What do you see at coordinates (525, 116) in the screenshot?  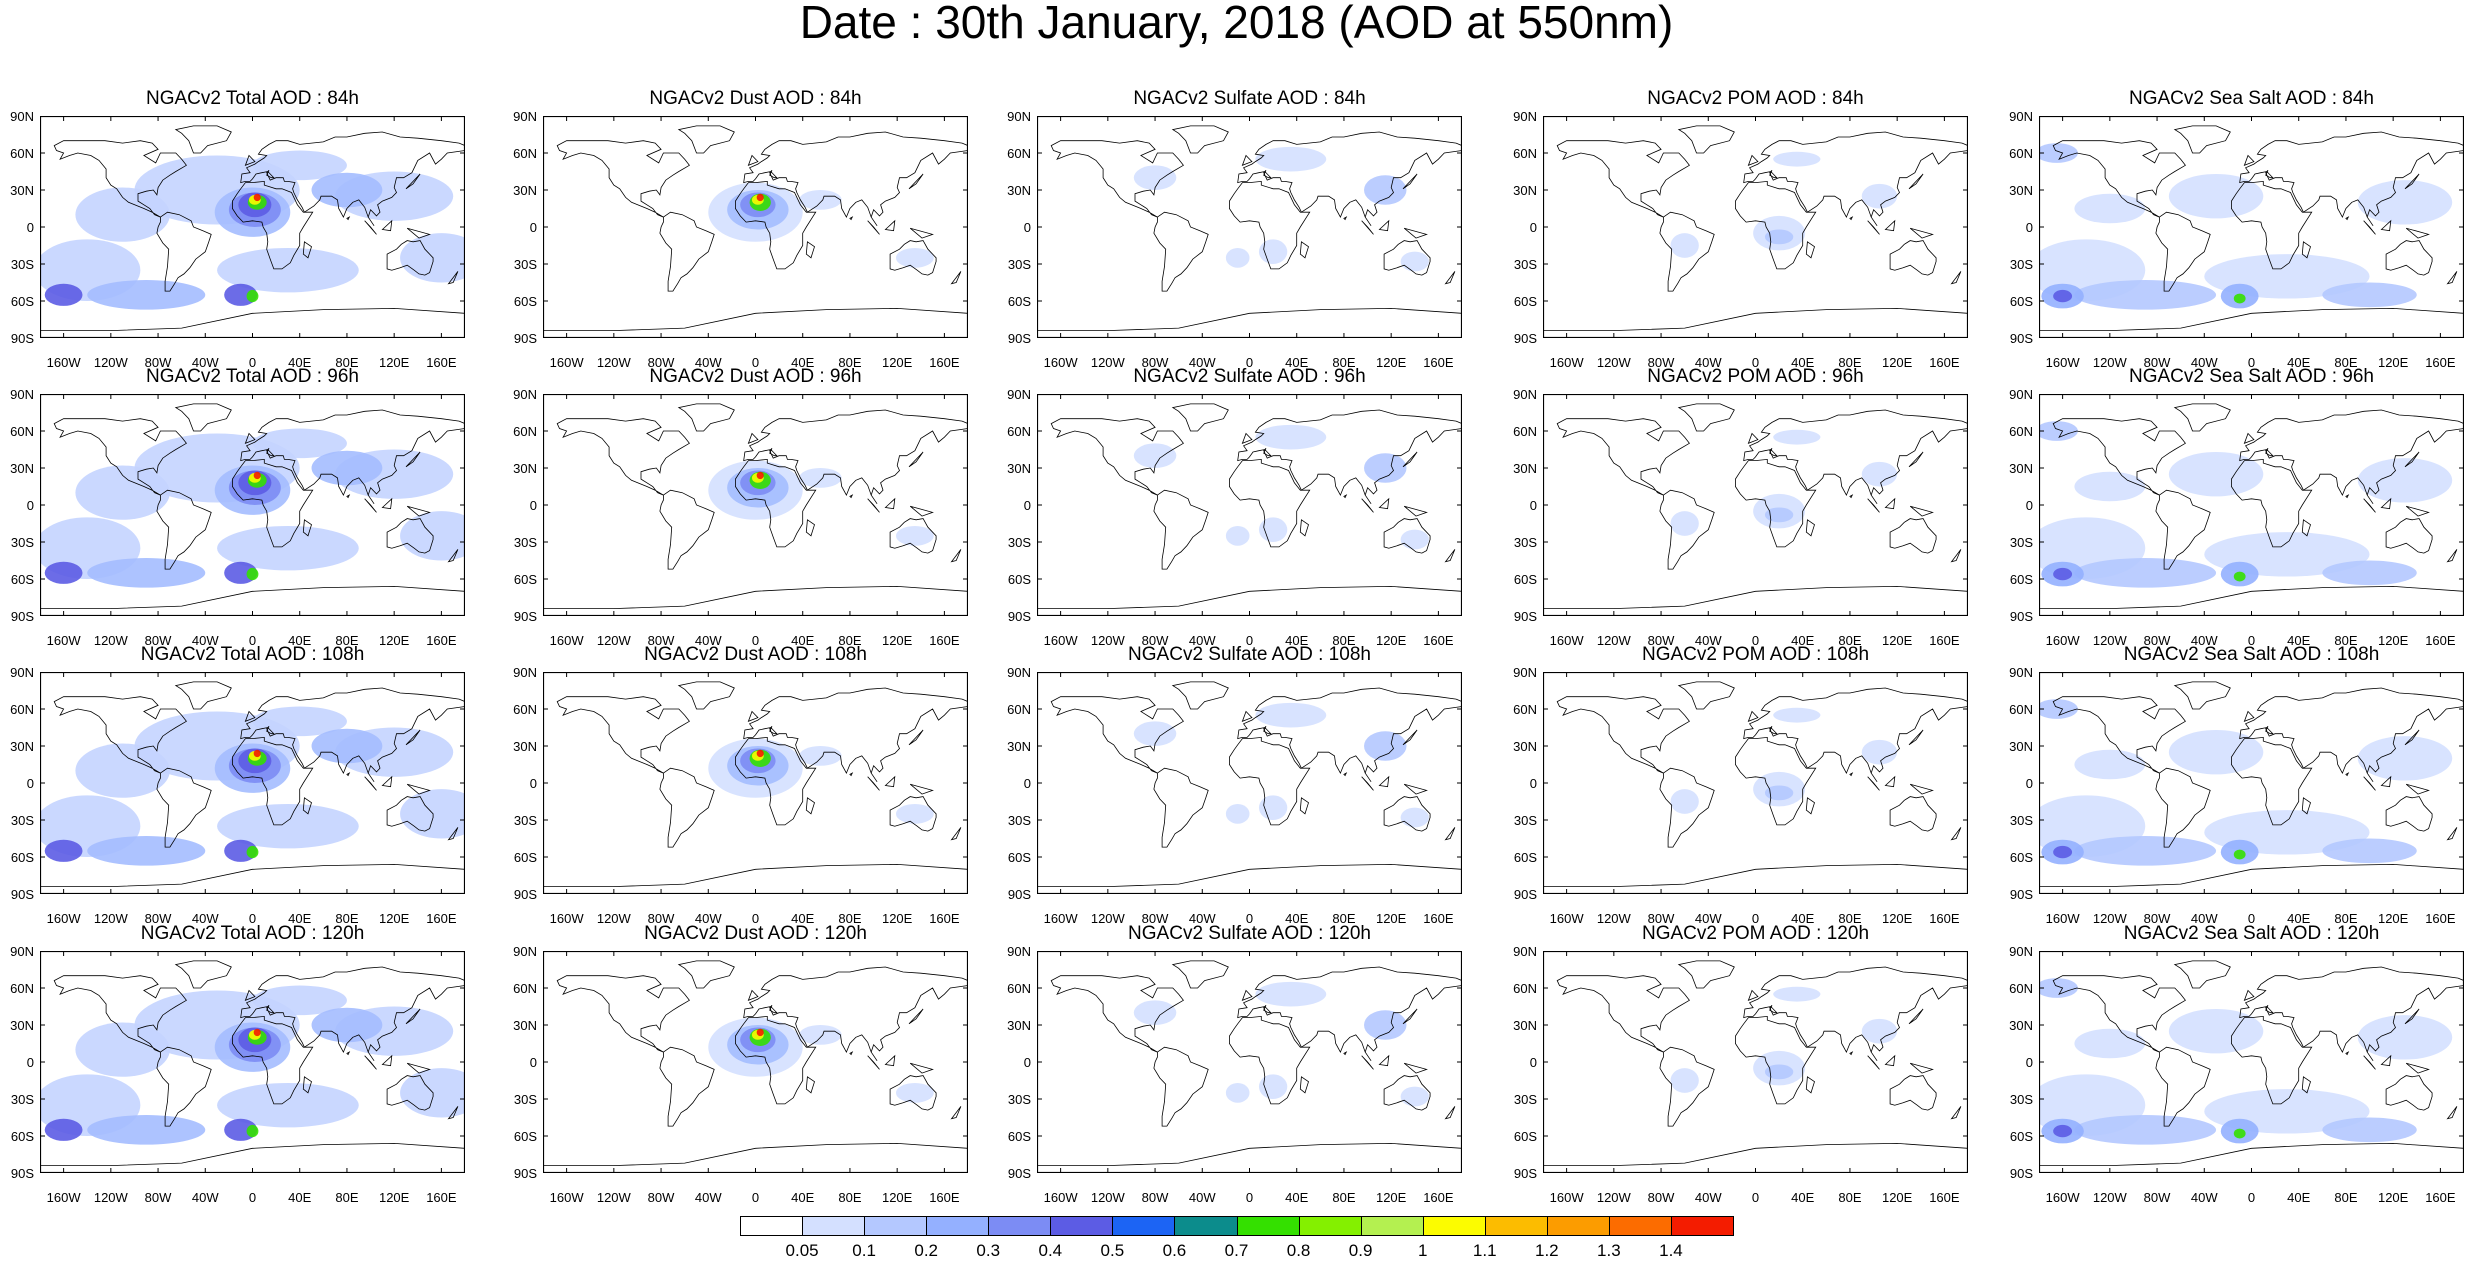 I see `lat-label: 90N` at bounding box center [525, 116].